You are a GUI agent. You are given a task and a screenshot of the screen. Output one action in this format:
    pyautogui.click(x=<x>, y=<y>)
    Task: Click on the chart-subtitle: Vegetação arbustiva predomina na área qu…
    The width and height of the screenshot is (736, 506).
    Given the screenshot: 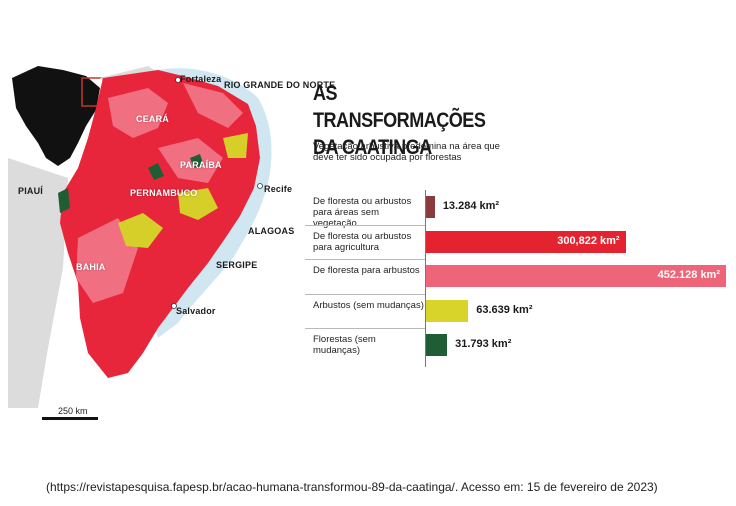 What is the action you would take?
    pyautogui.click(x=406, y=152)
    